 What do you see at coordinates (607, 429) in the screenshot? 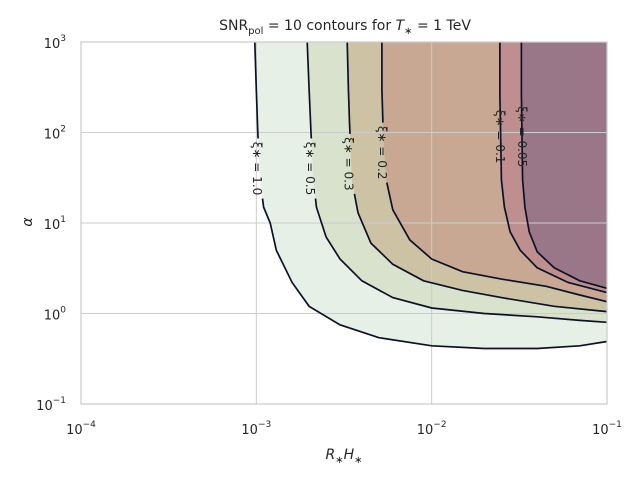
I see `x-tick-label: 10⁻¹` at bounding box center [607, 429].